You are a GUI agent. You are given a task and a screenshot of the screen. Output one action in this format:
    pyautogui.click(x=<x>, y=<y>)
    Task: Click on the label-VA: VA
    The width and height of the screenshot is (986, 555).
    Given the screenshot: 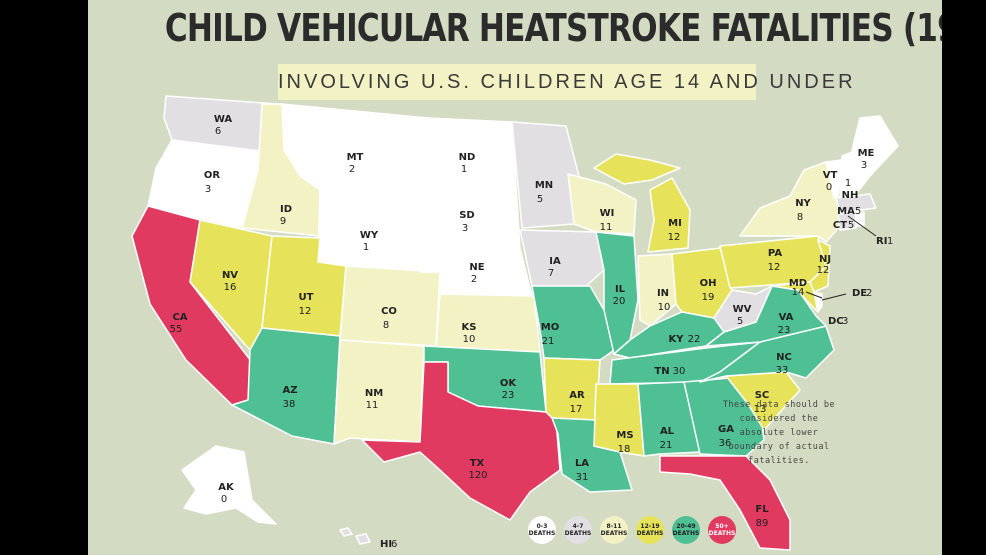 What is the action you would take?
    pyautogui.click(x=786, y=317)
    